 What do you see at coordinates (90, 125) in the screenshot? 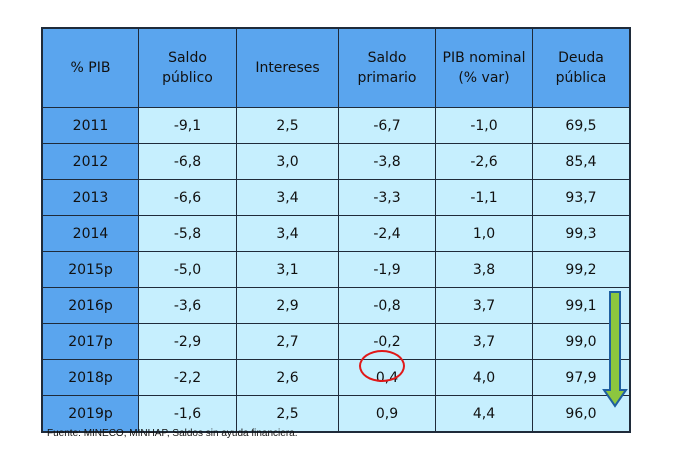
I see `row-label: 2011` at bounding box center [90, 125].